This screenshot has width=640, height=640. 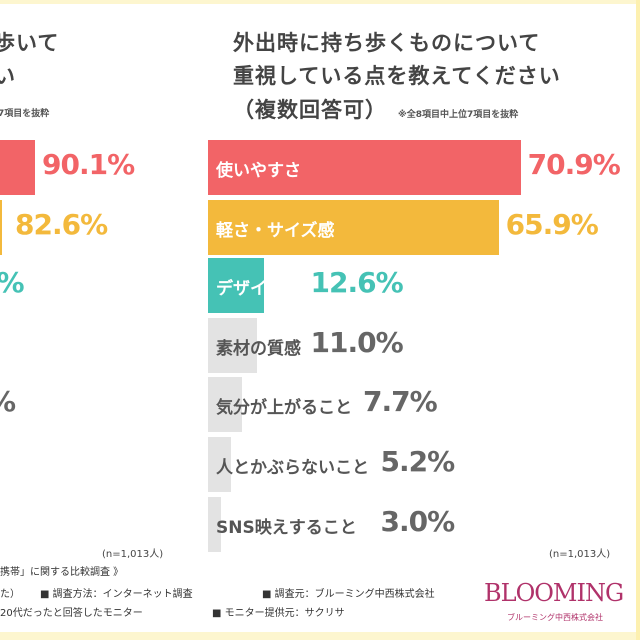 What do you see at coordinates (574, 164) in the screenshot?
I see `bar-value-label: 70.9%` at bounding box center [574, 164].